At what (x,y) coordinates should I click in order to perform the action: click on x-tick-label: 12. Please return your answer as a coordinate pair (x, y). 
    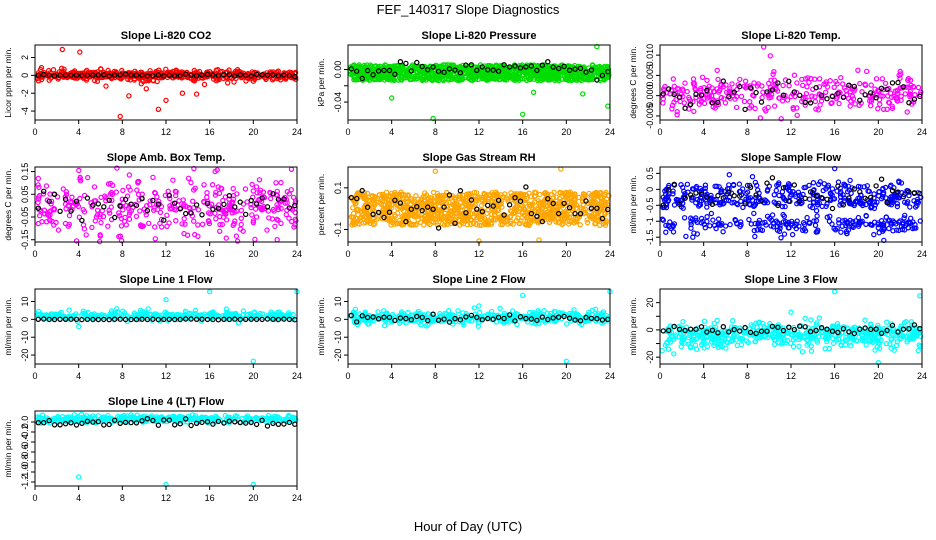
    Looking at the image, I should click on (166, 132).